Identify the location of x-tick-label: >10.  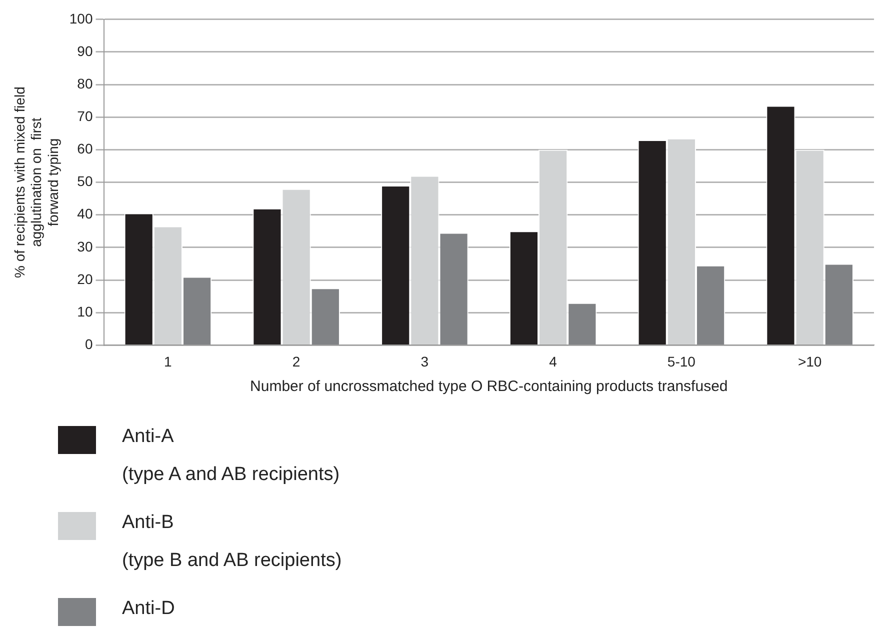
(810, 361).